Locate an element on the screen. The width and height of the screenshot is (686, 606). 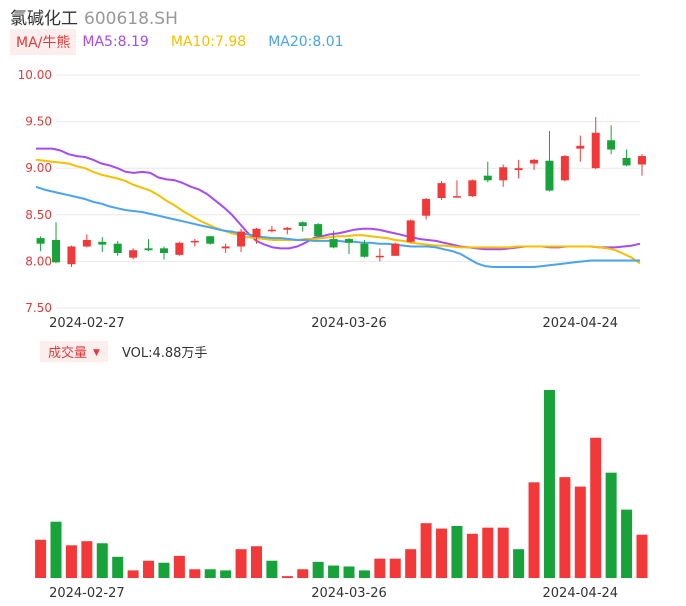
price-date-labels: 2024-02-27 2024-03-26 2024-04-24 is located at coordinates (333, 323).